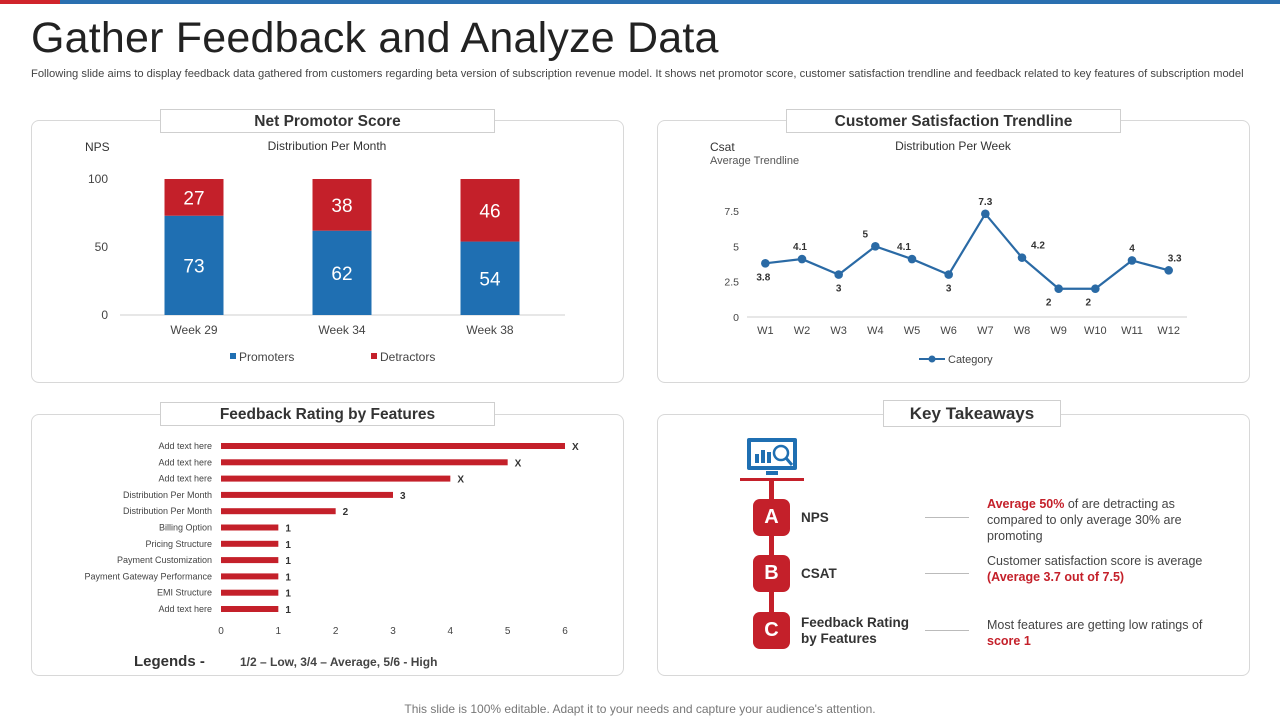  Describe the element at coordinates (1058, 331) in the screenshot. I see `csat-x-tick: W9` at that location.